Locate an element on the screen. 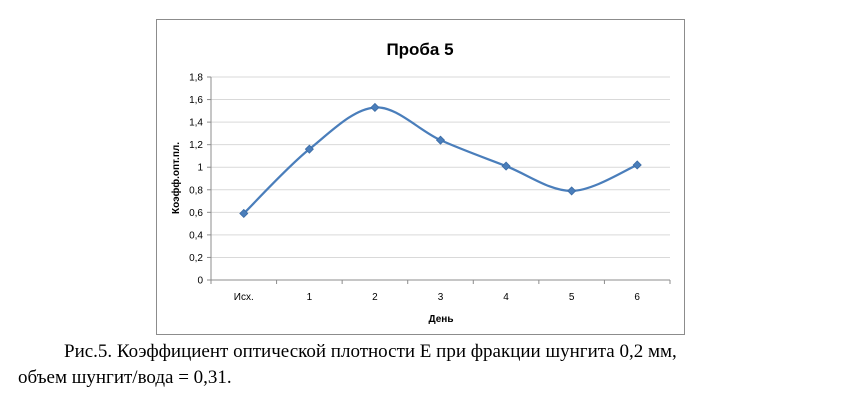 Image resolution: width=853 pixels, height=407 pixels. x-tick-label: 3 is located at coordinates (441, 297).